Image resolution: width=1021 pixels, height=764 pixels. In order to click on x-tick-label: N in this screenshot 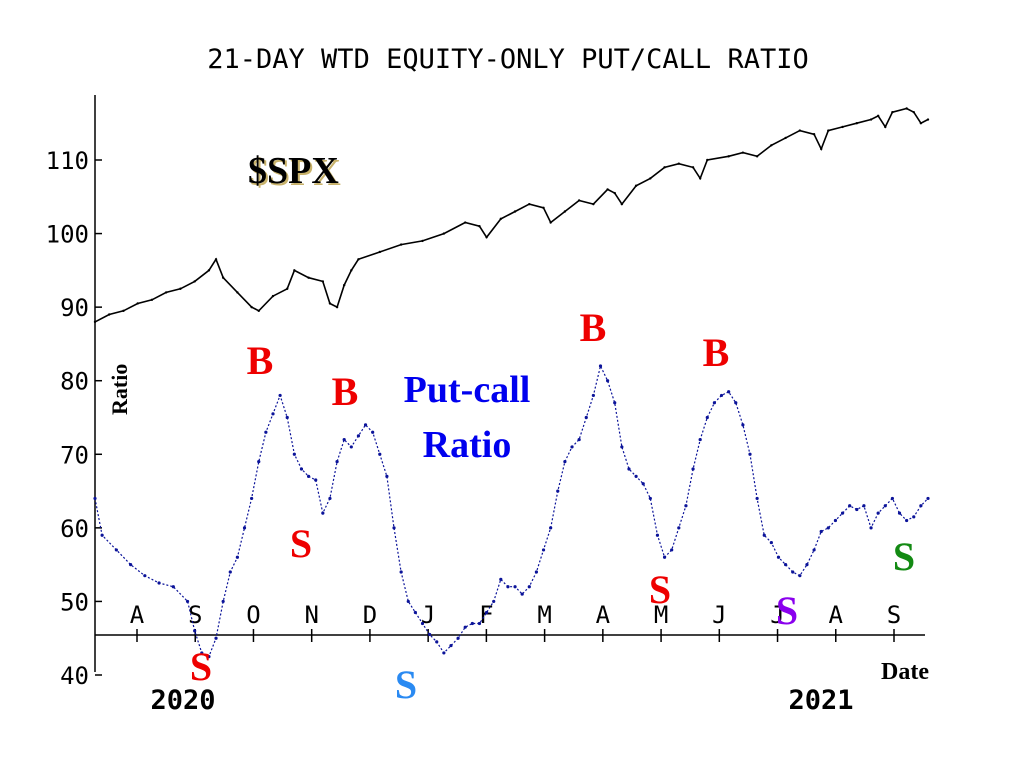, I will do `click(311, 615)`.